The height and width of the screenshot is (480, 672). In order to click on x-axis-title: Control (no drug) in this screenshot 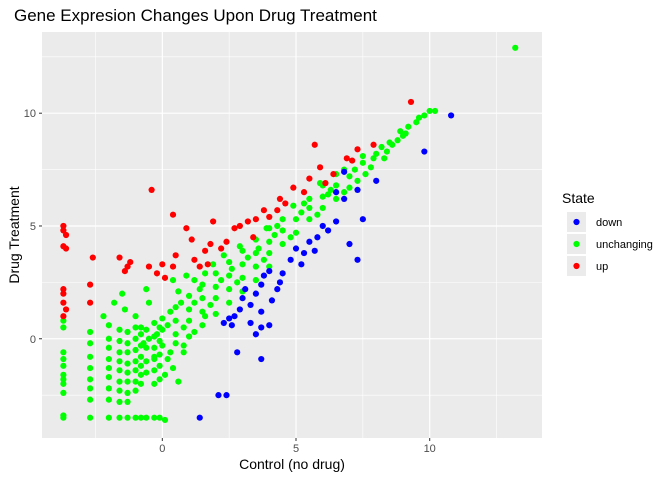, I will do `click(292, 464)`.